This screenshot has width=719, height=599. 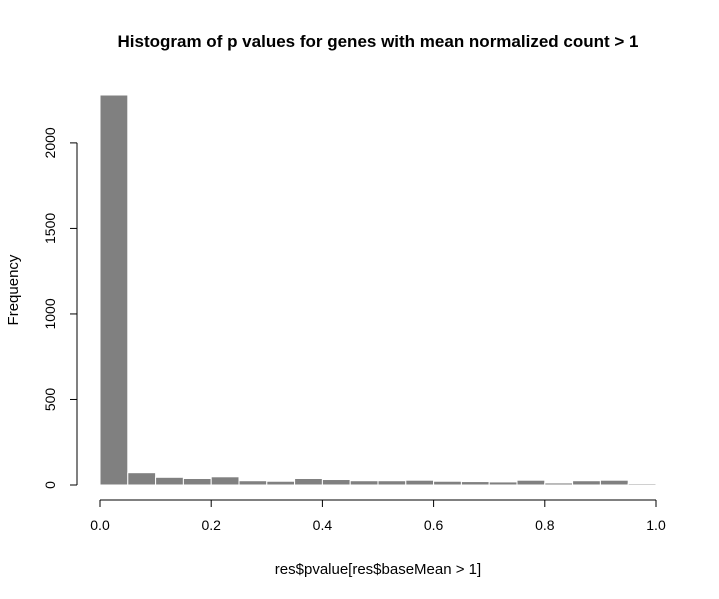 What do you see at coordinates (50, 313) in the screenshot?
I see `y-tick-label: 1000` at bounding box center [50, 313].